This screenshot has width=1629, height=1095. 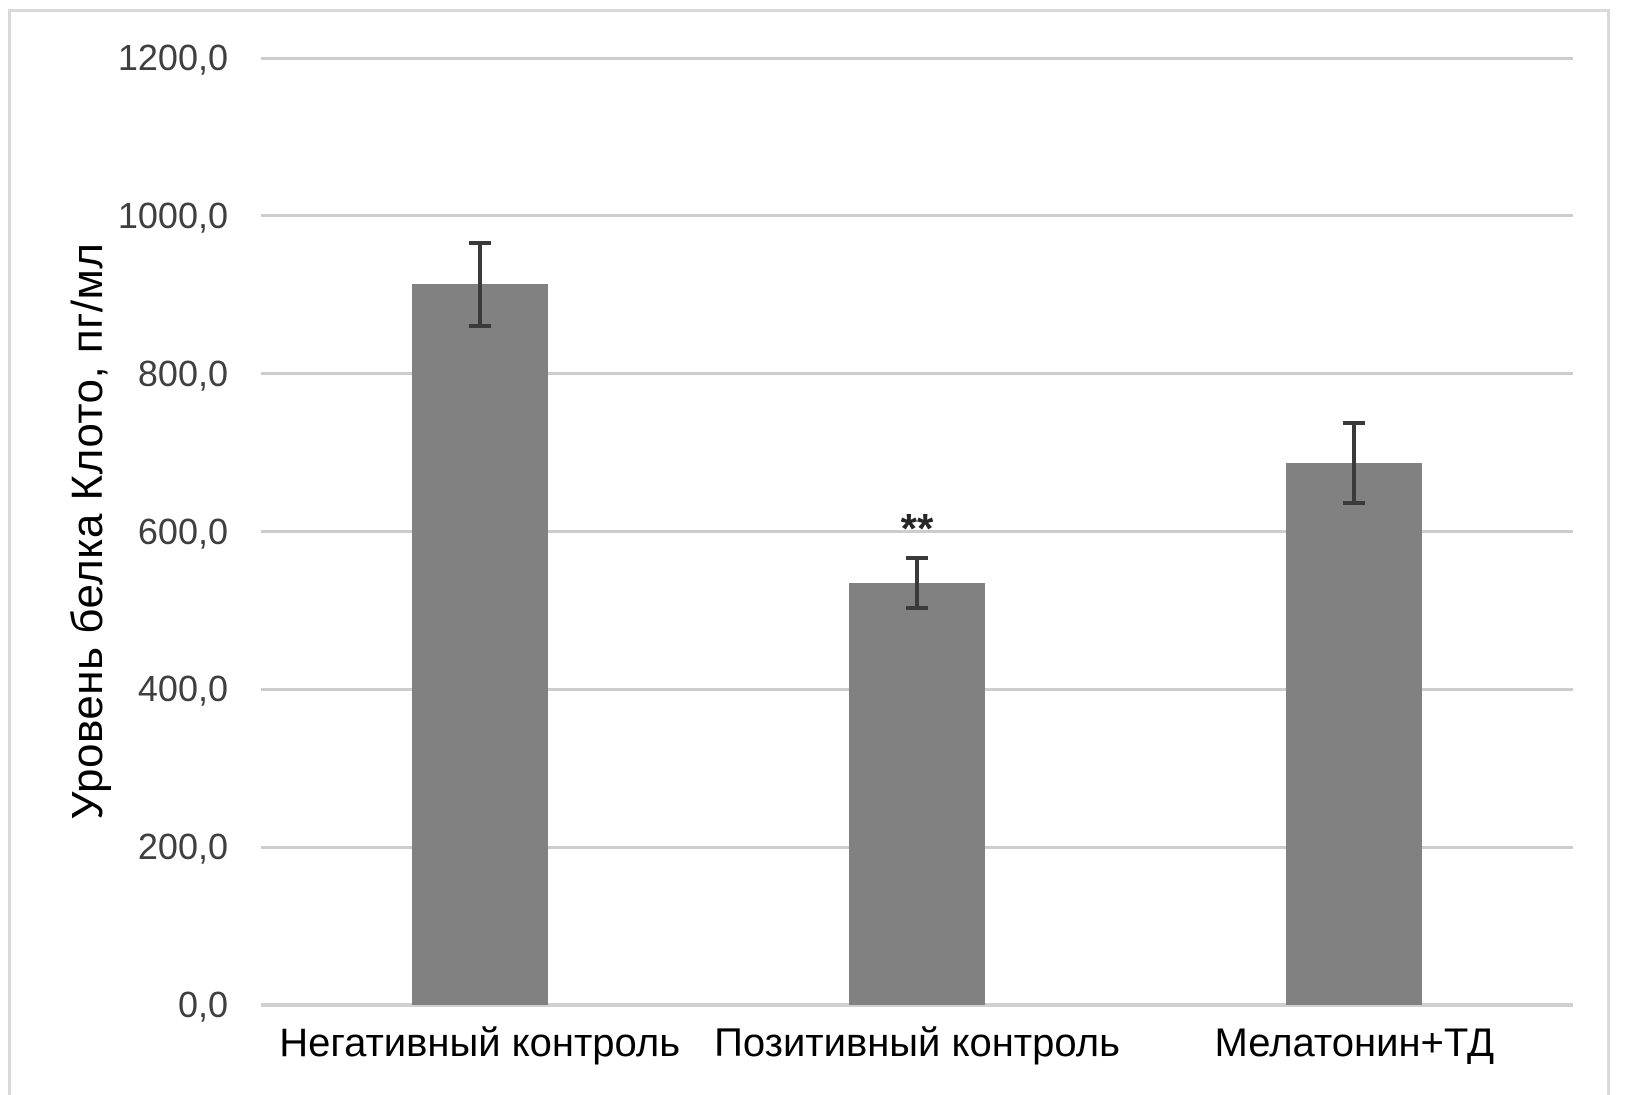 What do you see at coordinates (480, 1043) in the screenshot?
I see `category-label: Негативный контроль` at bounding box center [480, 1043].